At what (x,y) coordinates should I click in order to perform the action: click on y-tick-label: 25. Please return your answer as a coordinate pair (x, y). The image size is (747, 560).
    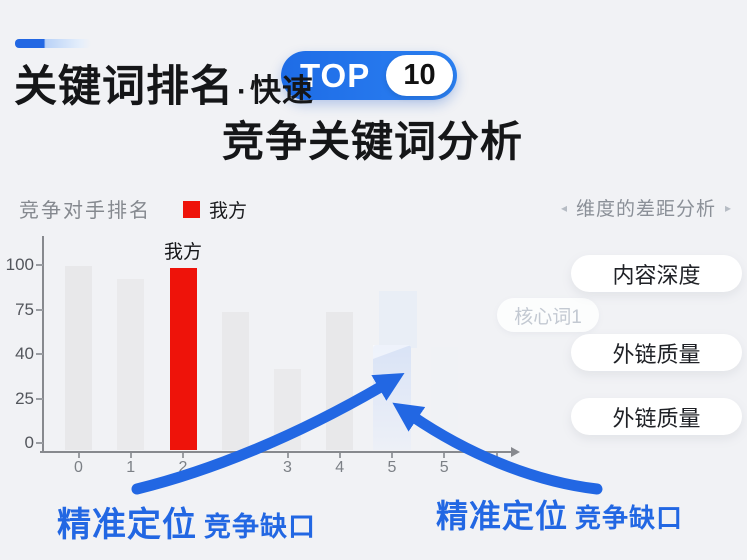
    Looking at the image, I should click on (24, 398).